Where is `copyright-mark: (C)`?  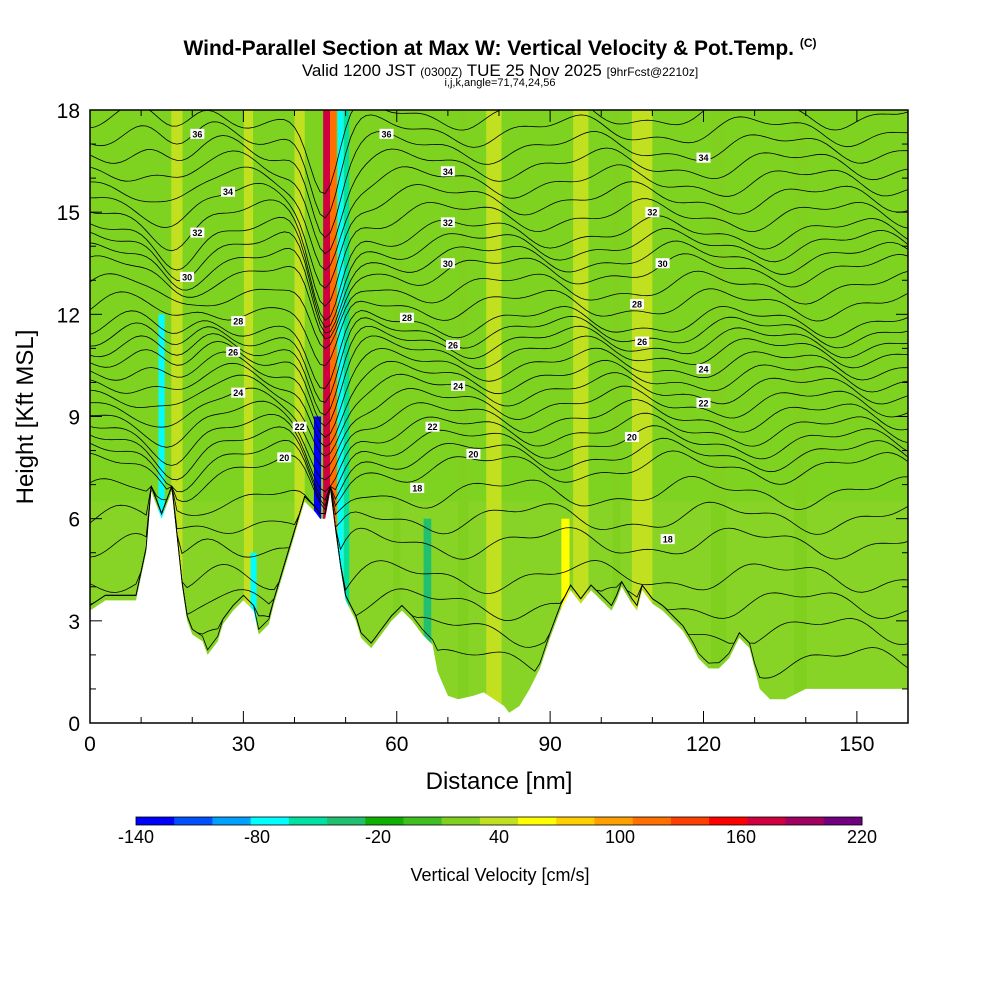
copyright-mark: (C) is located at coordinates (808, 43).